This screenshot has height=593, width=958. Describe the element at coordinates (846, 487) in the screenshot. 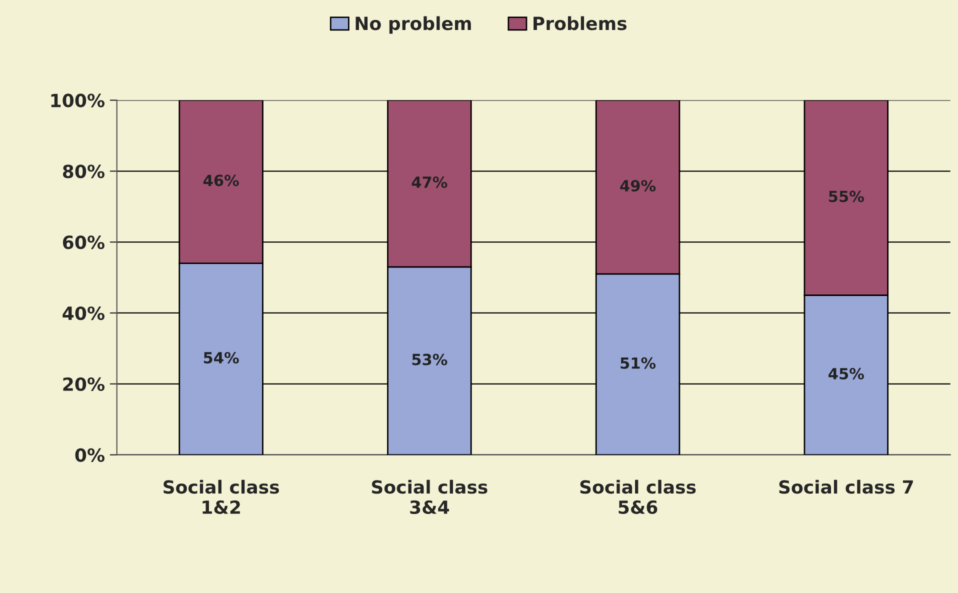

I see `x-tick-label: Social class 7` at that location.